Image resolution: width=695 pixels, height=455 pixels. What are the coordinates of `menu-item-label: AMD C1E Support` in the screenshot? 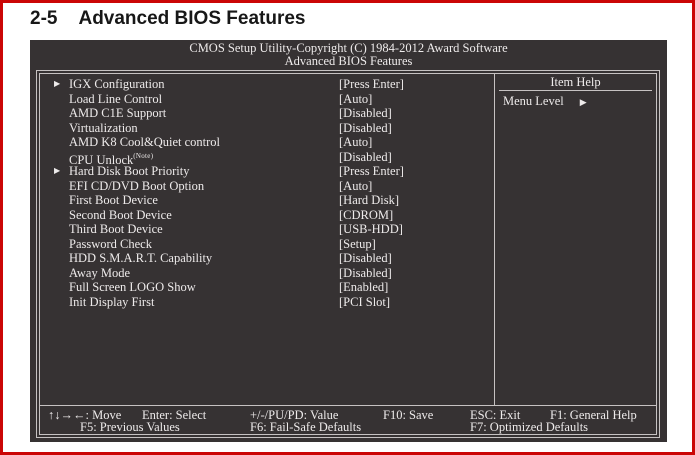 It's located at (118, 113).